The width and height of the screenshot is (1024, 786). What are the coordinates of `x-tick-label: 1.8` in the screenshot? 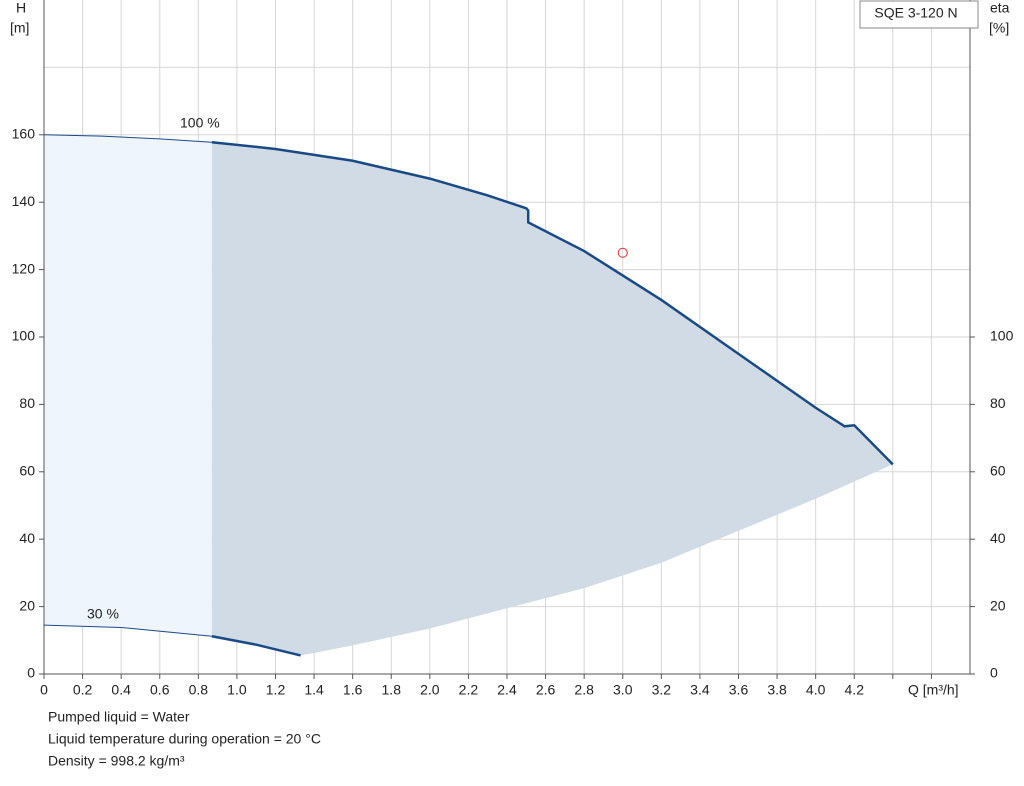 It's located at (392, 690).